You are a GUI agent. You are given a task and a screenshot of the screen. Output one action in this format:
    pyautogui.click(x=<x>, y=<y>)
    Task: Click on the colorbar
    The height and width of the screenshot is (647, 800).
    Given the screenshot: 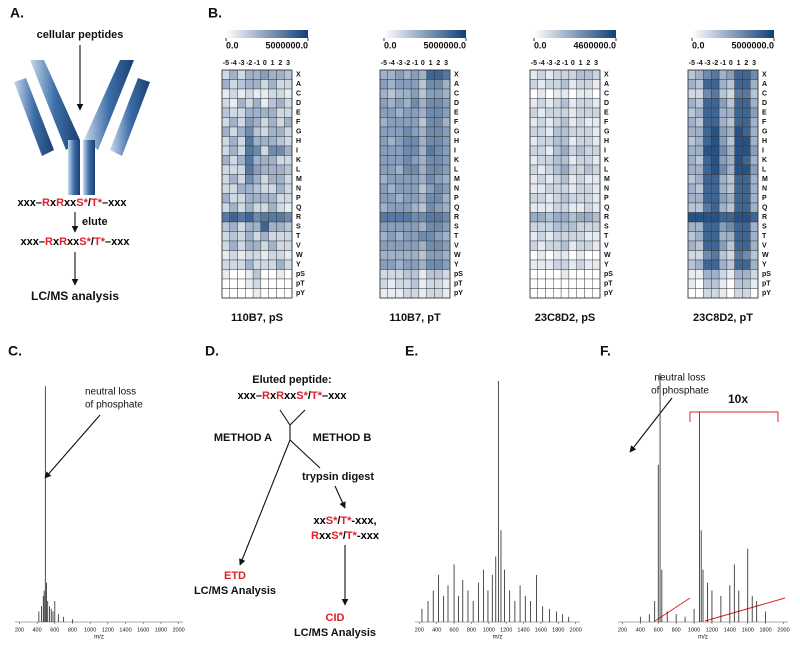 What is the action you would take?
    pyautogui.click(x=267, y=34)
    